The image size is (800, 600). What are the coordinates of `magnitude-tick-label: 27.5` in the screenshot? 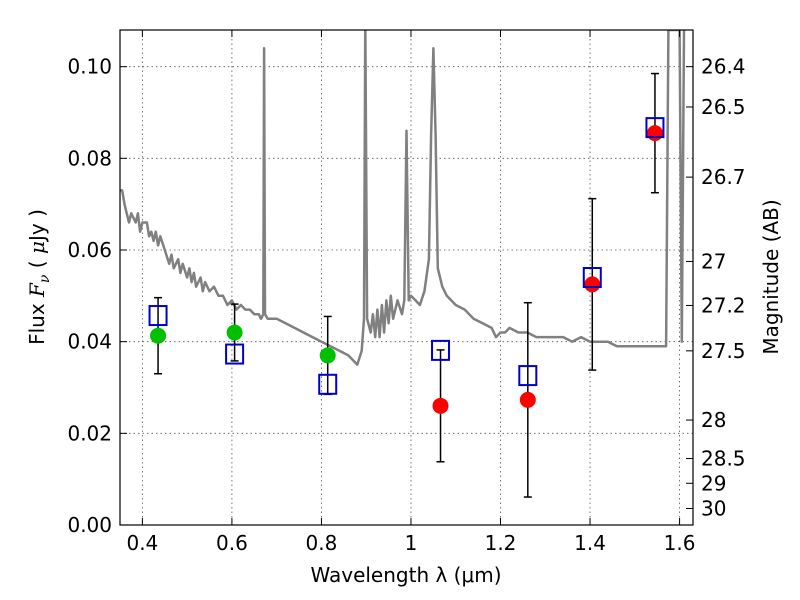 It's located at (723, 351).